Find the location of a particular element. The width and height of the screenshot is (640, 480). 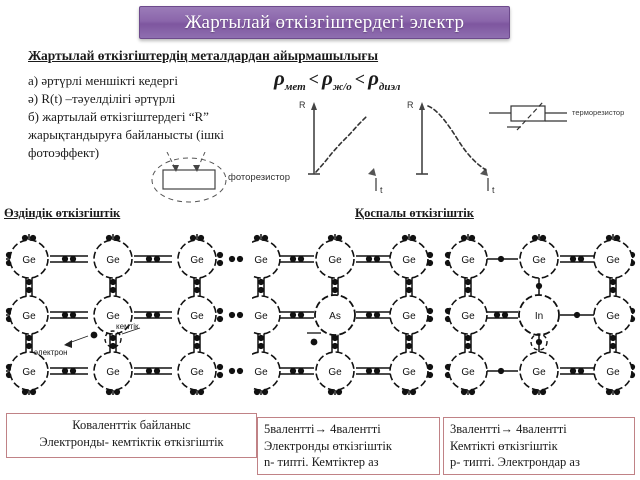

rho-symbol-1: ρ is located at coordinates (279, 78).